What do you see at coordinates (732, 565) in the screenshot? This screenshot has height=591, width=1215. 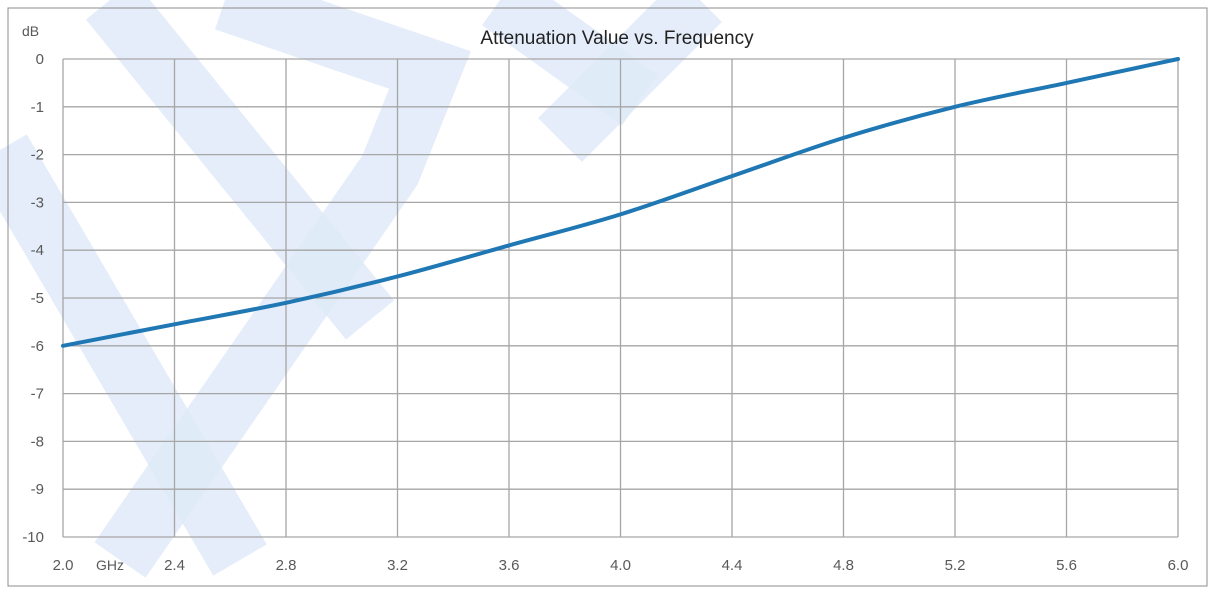 I see `x-tick-label: 4.4` at bounding box center [732, 565].